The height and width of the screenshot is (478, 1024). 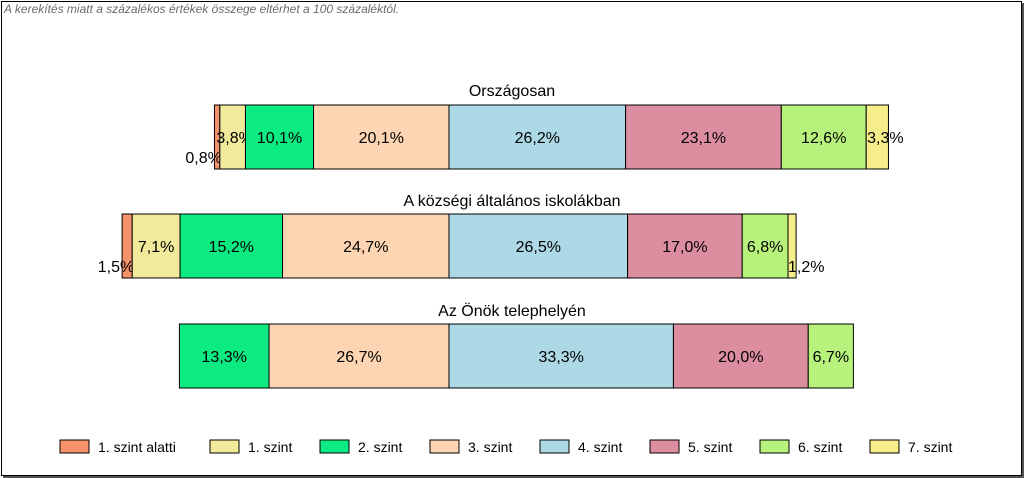 I want to click on data-label-3-szint: 26,7%, so click(x=358, y=357).